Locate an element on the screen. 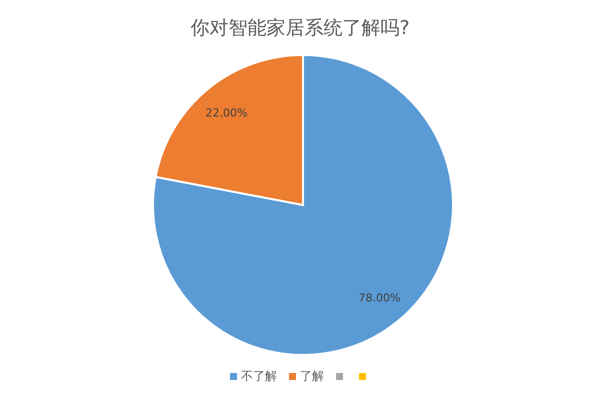  data-label: 78.00% is located at coordinates (379, 297).